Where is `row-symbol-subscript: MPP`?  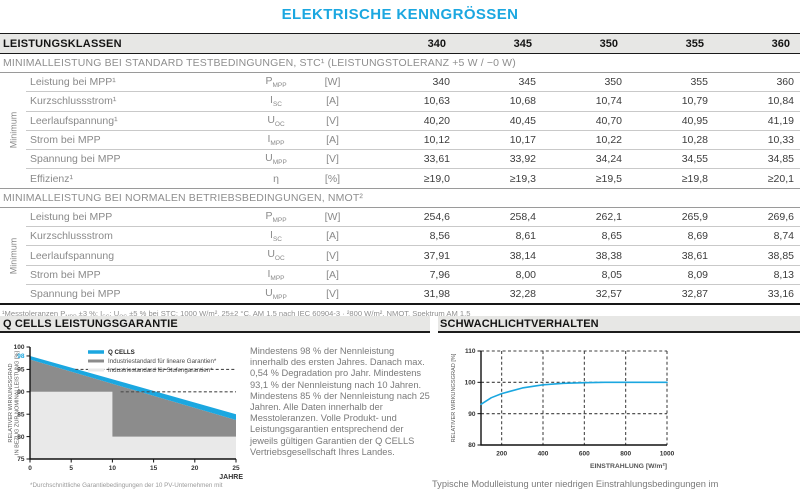
row-symbol-subscript: MPP is located at coordinates (279, 298).